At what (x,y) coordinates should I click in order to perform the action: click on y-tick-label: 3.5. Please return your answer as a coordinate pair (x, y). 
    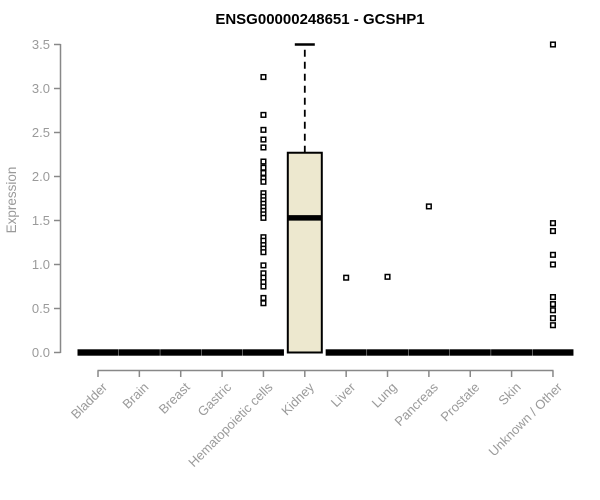
    Looking at the image, I should click on (41, 44).